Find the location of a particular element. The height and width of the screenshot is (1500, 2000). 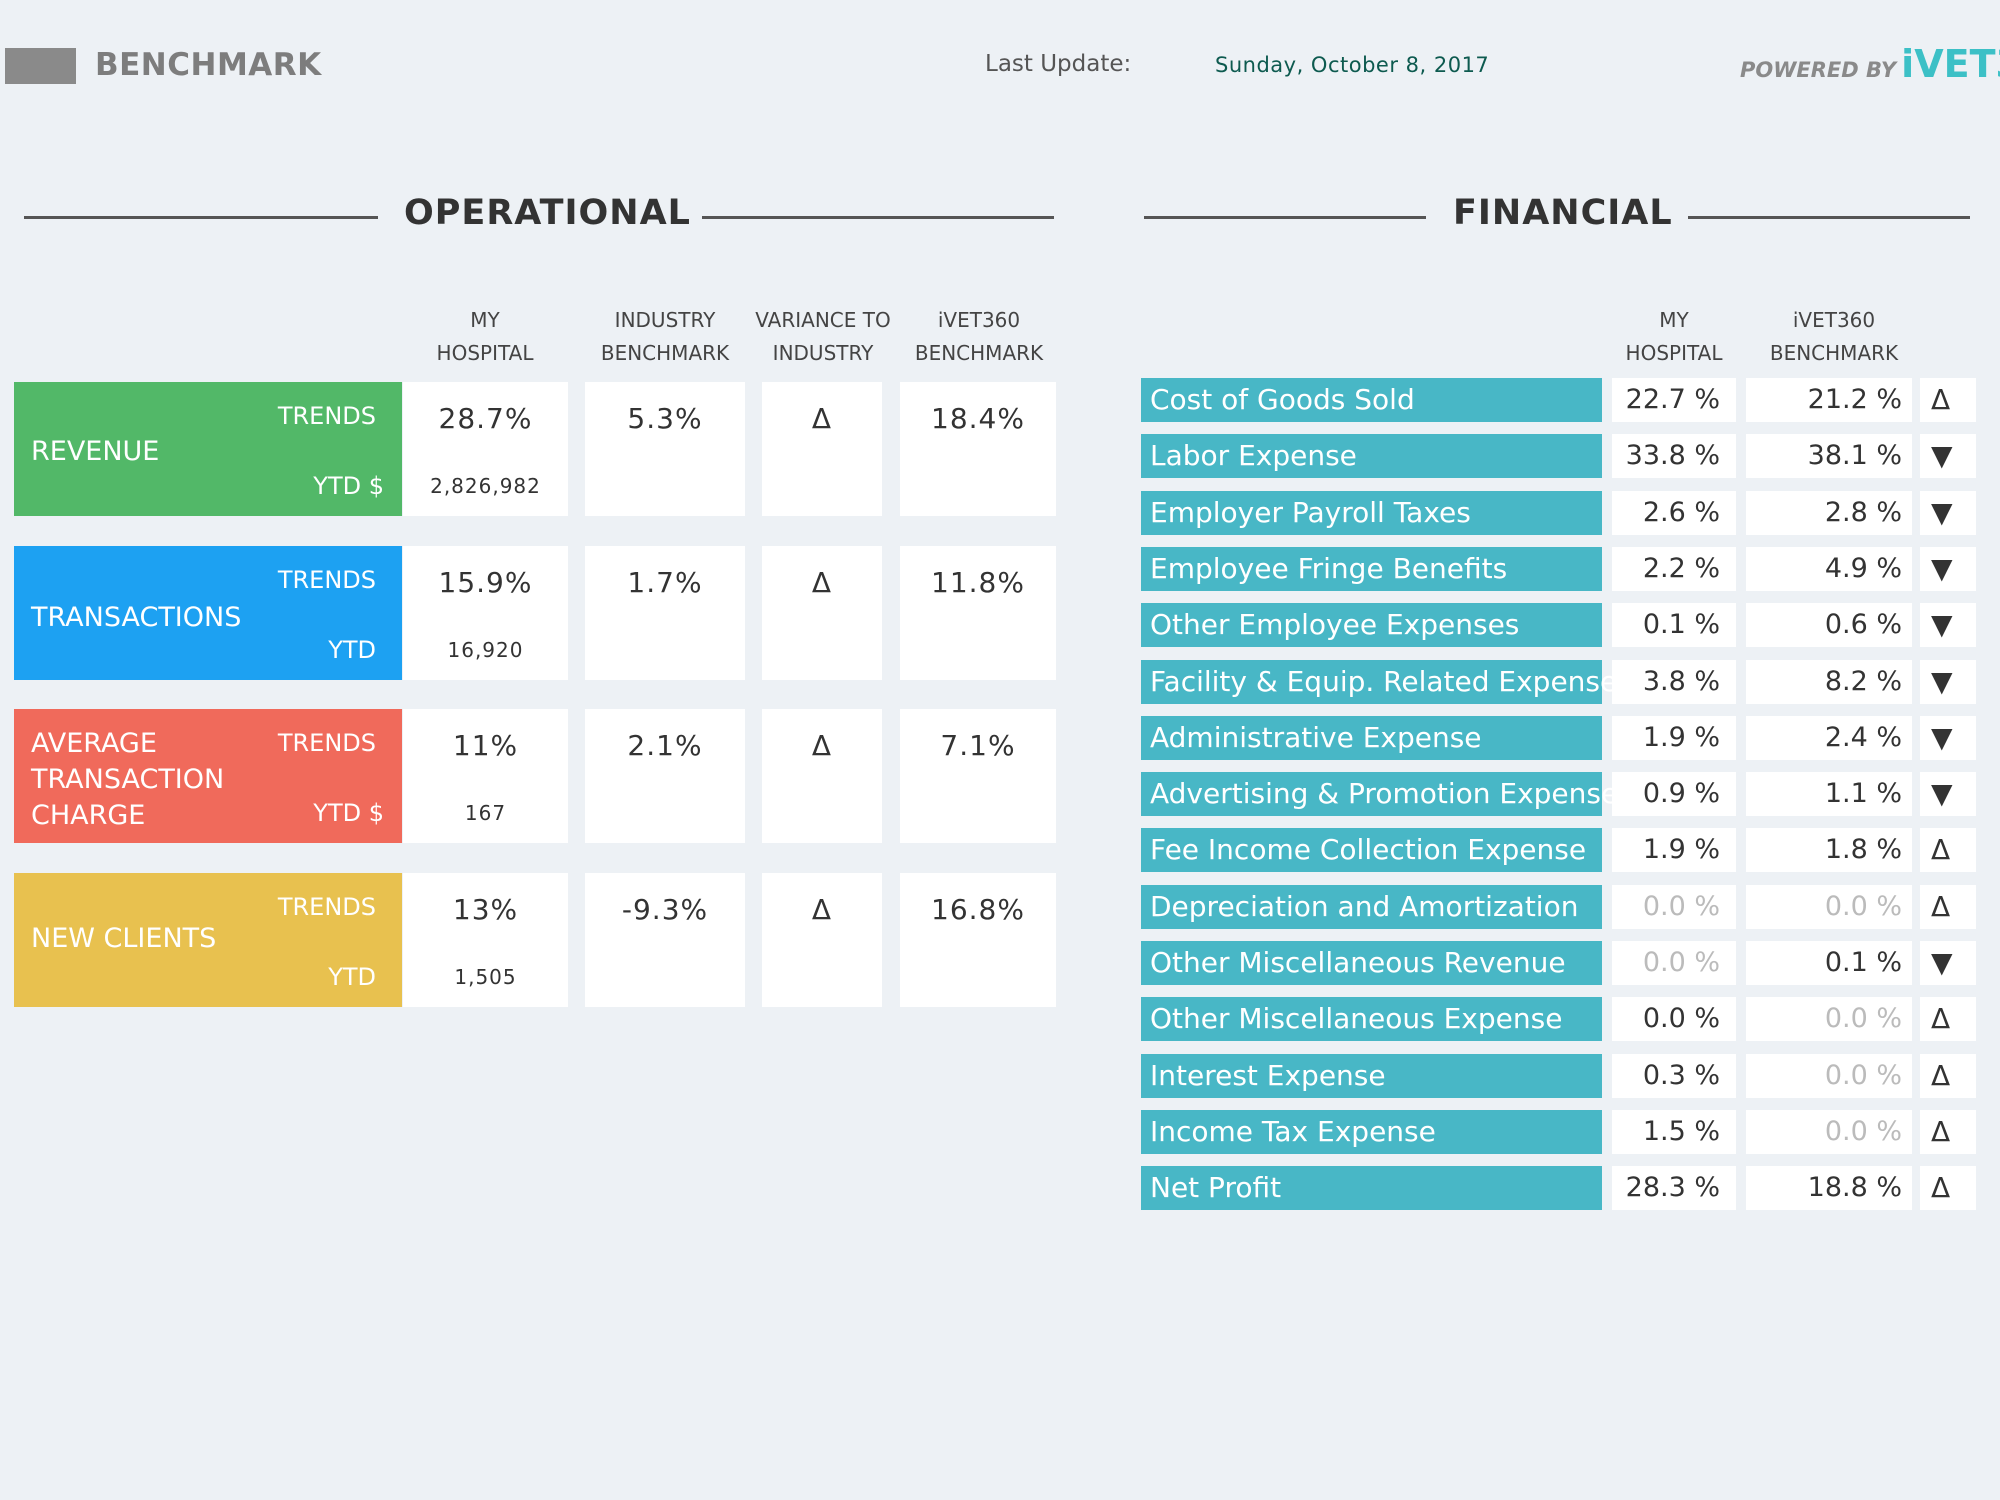

fin-row-label: Labor Expense is located at coordinates (1371, 456).